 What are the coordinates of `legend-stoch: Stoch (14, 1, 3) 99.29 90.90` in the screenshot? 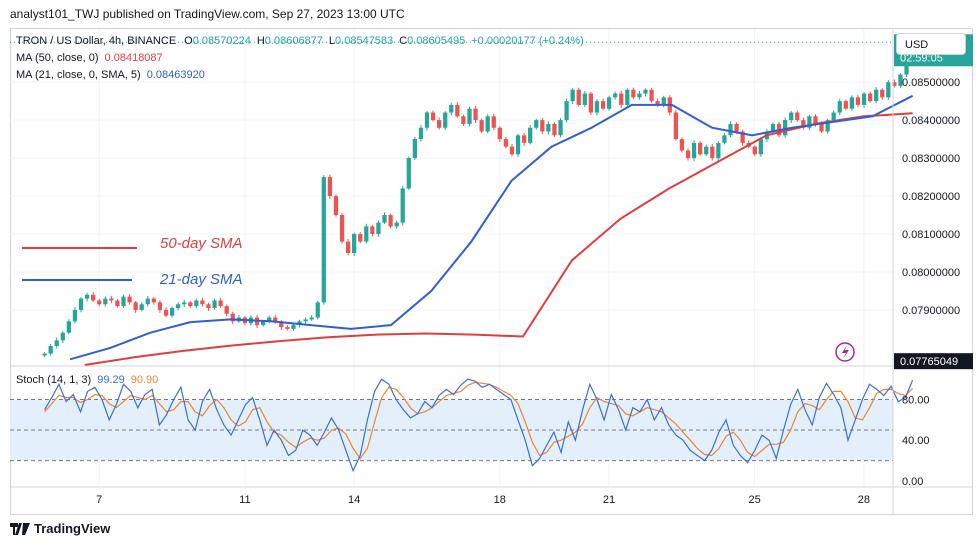 It's located at (90, 380).